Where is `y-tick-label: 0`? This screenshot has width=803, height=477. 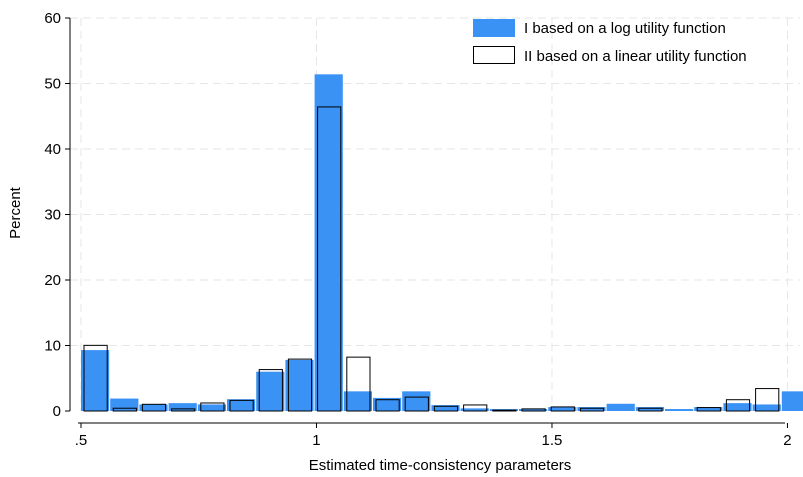
y-tick-label: 0 is located at coordinates (57, 411).